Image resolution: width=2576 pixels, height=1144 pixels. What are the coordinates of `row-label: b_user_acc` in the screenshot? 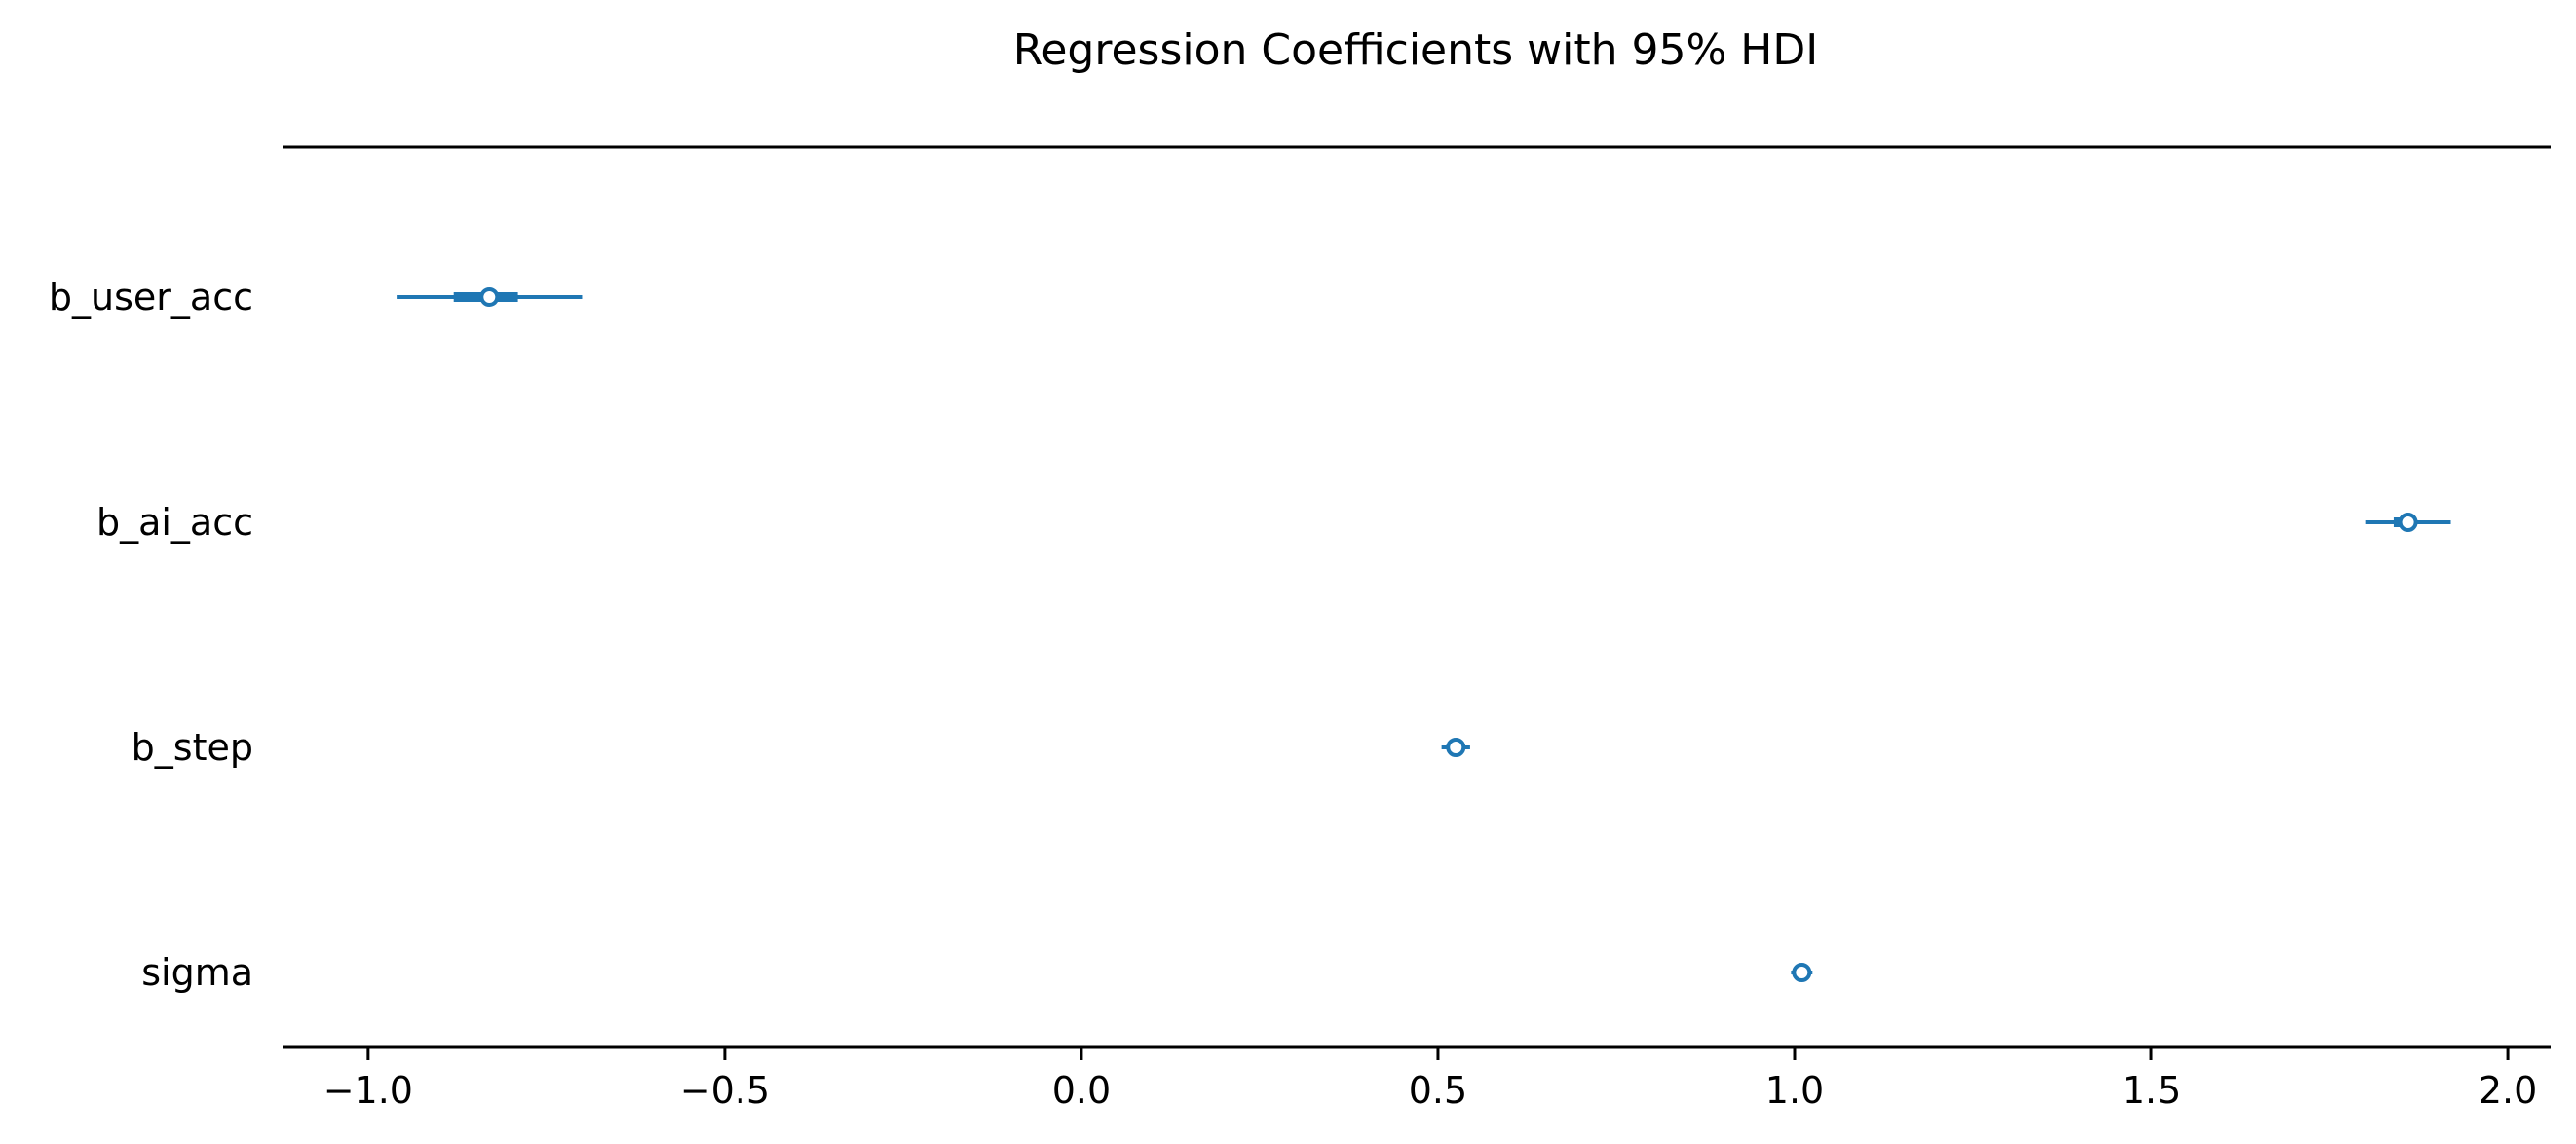 It's located at (151, 297).